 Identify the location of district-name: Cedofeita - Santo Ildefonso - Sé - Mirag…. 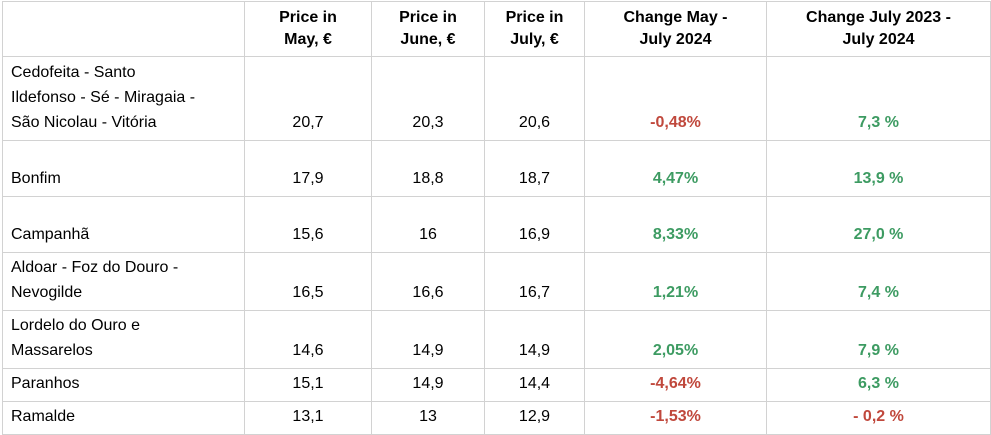
(123, 98).